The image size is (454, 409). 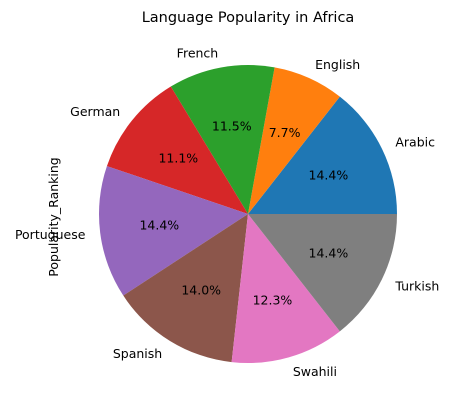 I want to click on y-axis-label: Popularity_Ranking, so click(x=53, y=216).